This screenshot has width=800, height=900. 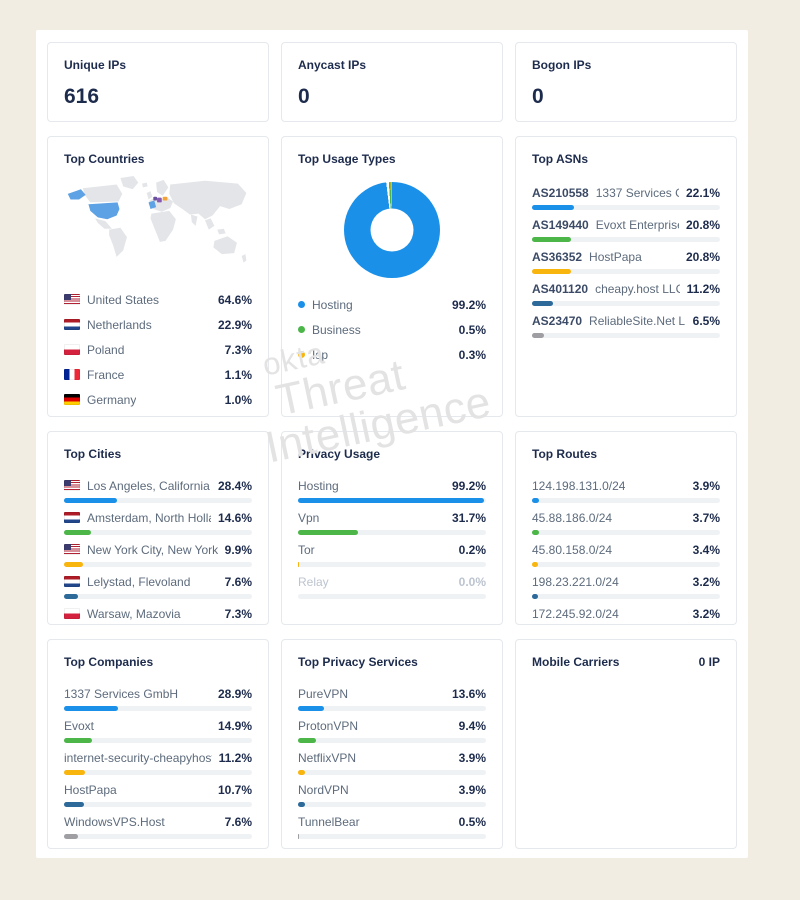 I want to click on item-percent: 9.4%, so click(x=472, y=725).